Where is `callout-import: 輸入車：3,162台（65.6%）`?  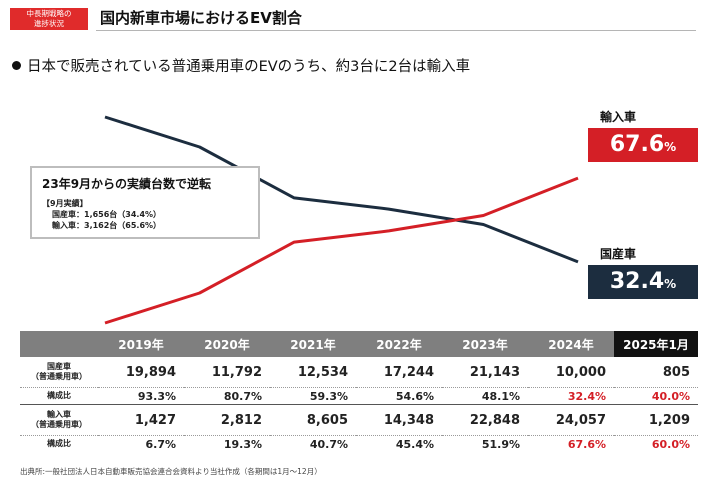
callout-import: 輸入車：3,162台（65.6%） is located at coordinates (107, 225).